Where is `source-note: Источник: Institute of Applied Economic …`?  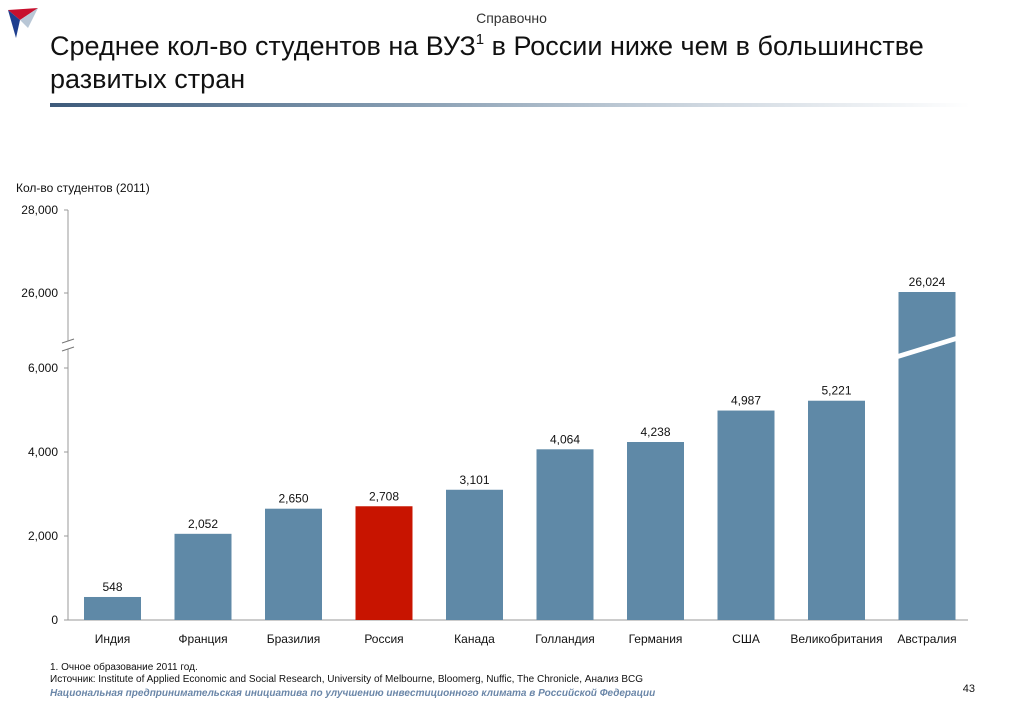
source-note: Источник: Institute of Applied Economic … is located at coordinates (346, 679).